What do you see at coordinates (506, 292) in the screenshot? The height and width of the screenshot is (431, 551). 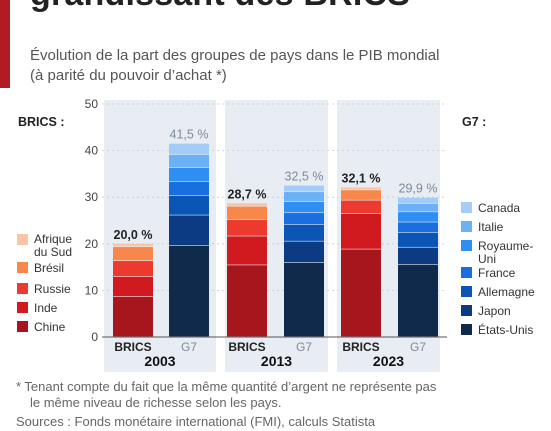 I see `legend-label: Allemagne` at bounding box center [506, 292].